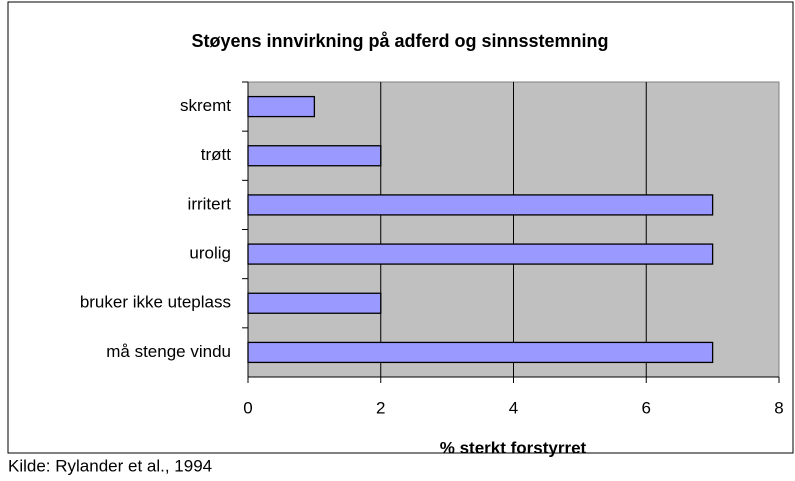  Describe the element at coordinates (646, 407) in the screenshot. I see `x-tick-label: 6` at that location.